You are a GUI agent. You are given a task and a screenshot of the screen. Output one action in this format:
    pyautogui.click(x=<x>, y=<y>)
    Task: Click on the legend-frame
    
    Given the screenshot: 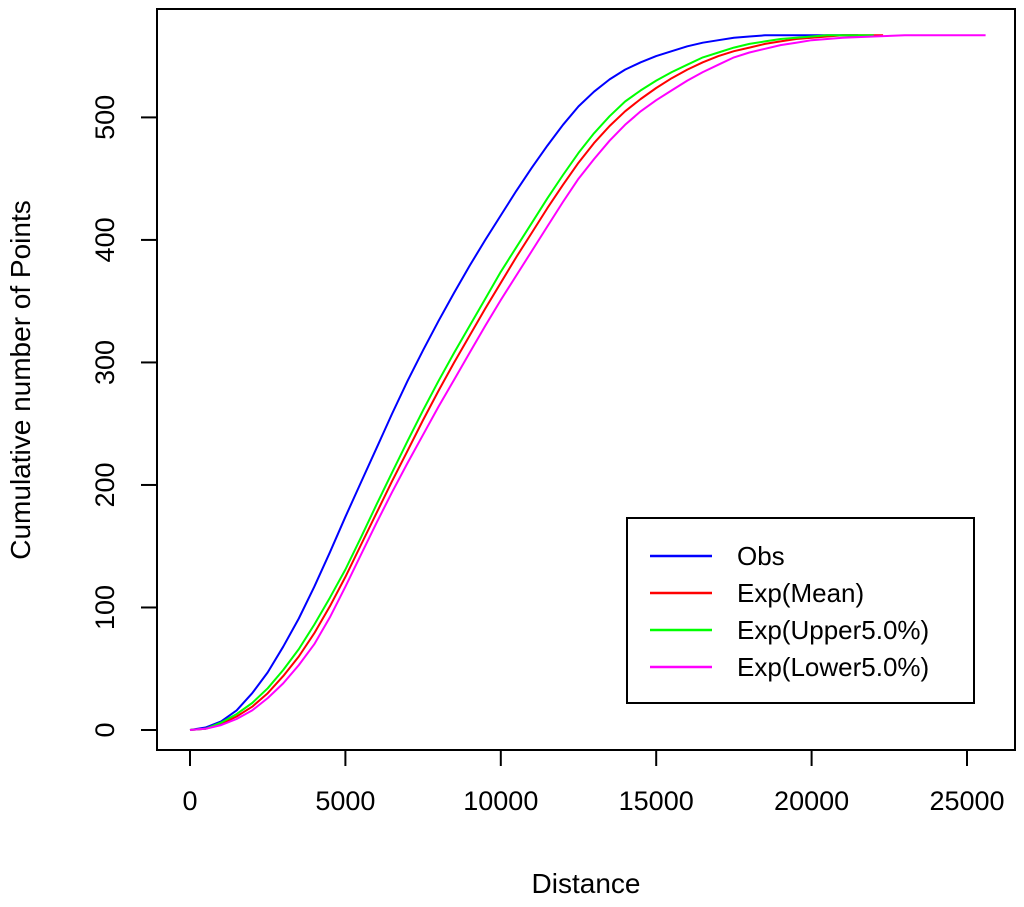 What is the action you would take?
    pyautogui.click(x=800, y=610)
    